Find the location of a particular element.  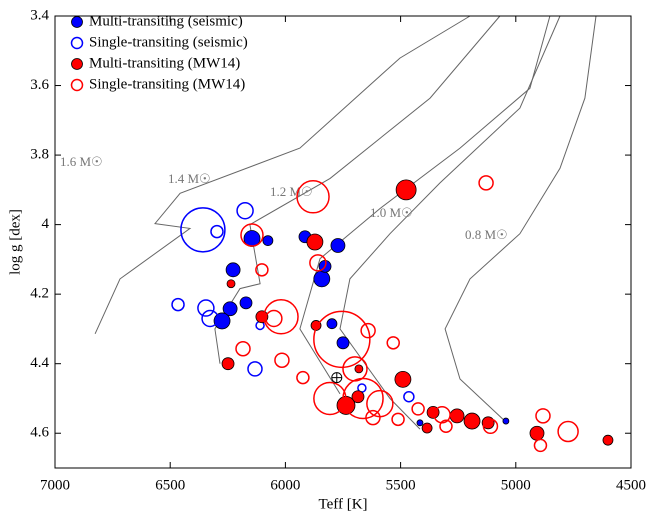

x-tick-label: 4500 is located at coordinates (631, 485).